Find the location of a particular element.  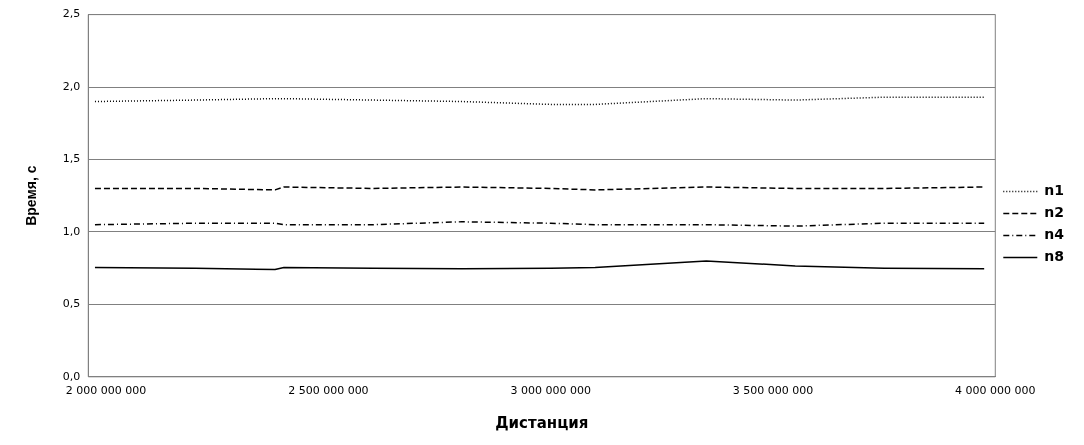

x-tick-label: 2 000 000 000 is located at coordinates (106, 391).